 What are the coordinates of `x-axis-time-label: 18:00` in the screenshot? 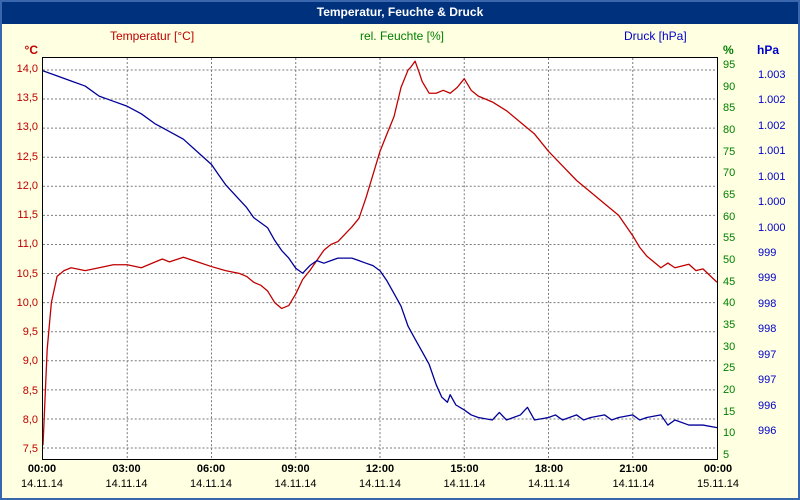 It's located at (549, 469).